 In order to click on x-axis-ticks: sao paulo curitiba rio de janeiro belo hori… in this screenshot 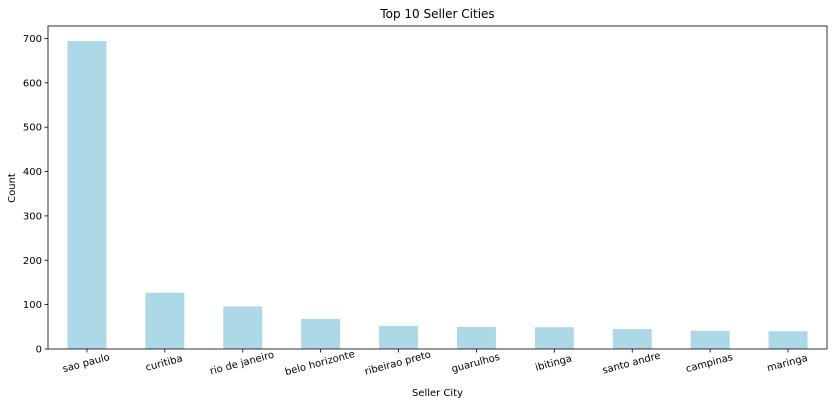, I will do `click(435, 363)`.